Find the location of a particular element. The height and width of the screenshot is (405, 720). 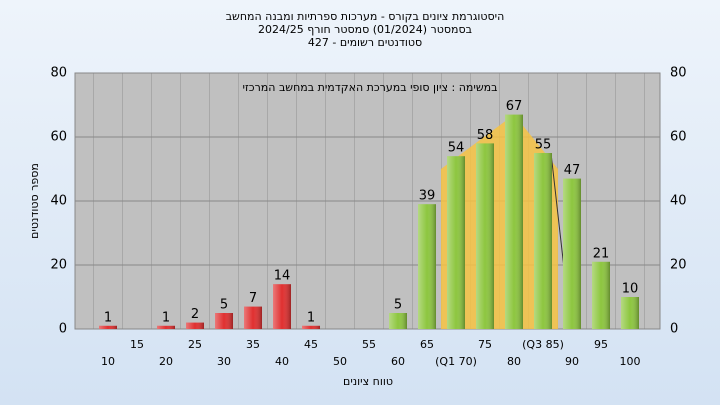

x-tick-label: 40 is located at coordinates (282, 361).